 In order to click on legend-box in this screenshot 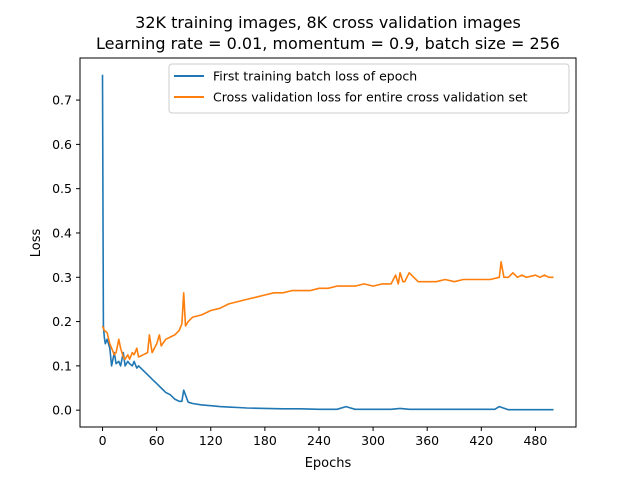, I will do `click(369, 88)`.